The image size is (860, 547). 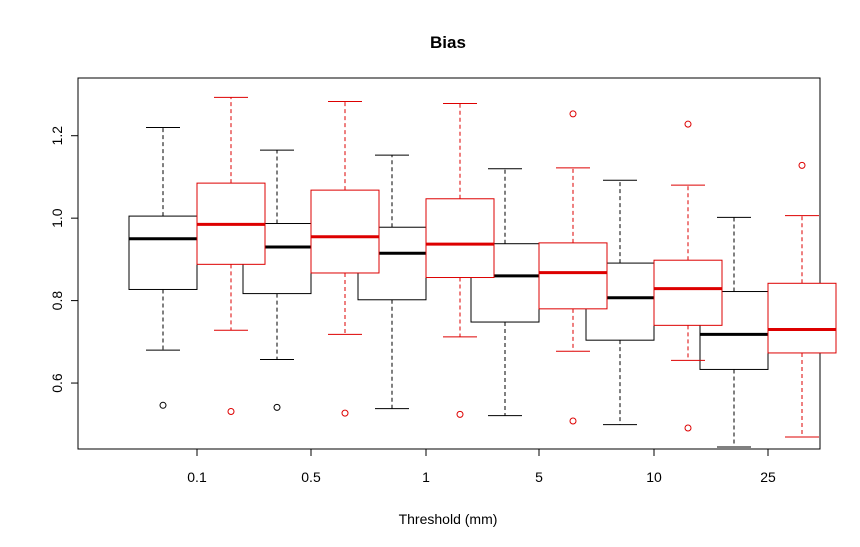 What do you see at coordinates (231, 255) in the screenshot?
I see `box-series2-0.1` at bounding box center [231, 255].